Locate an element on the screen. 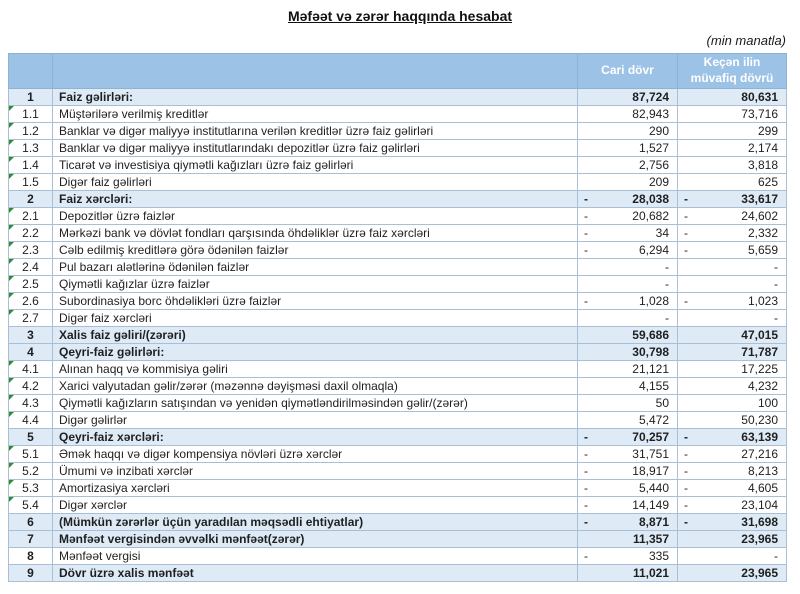 This screenshot has width=800, height=594. current-period-value: - 31,751 is located at coordinates (627, 454).